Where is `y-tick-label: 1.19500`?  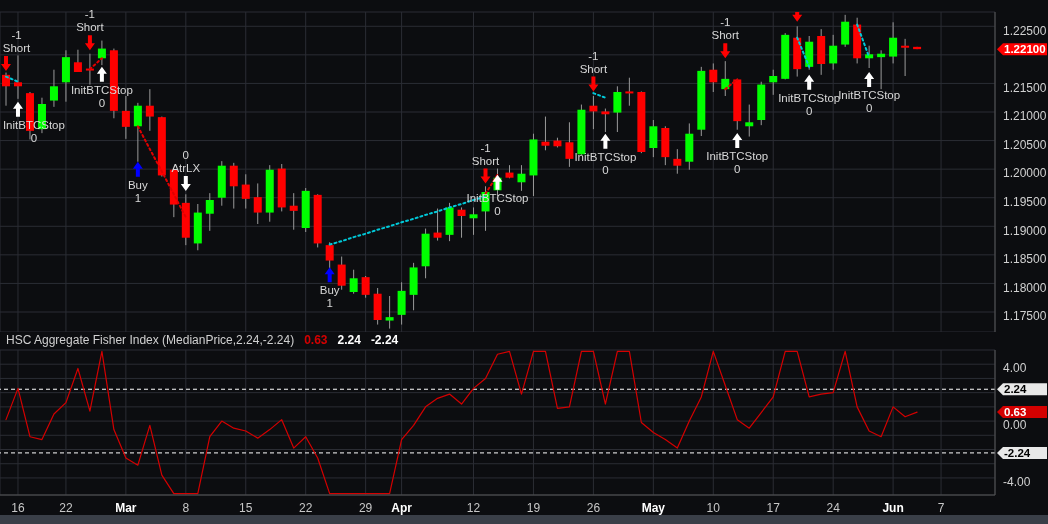
y-tick-label: 1.19500 is located at coordinates (1025, 201).